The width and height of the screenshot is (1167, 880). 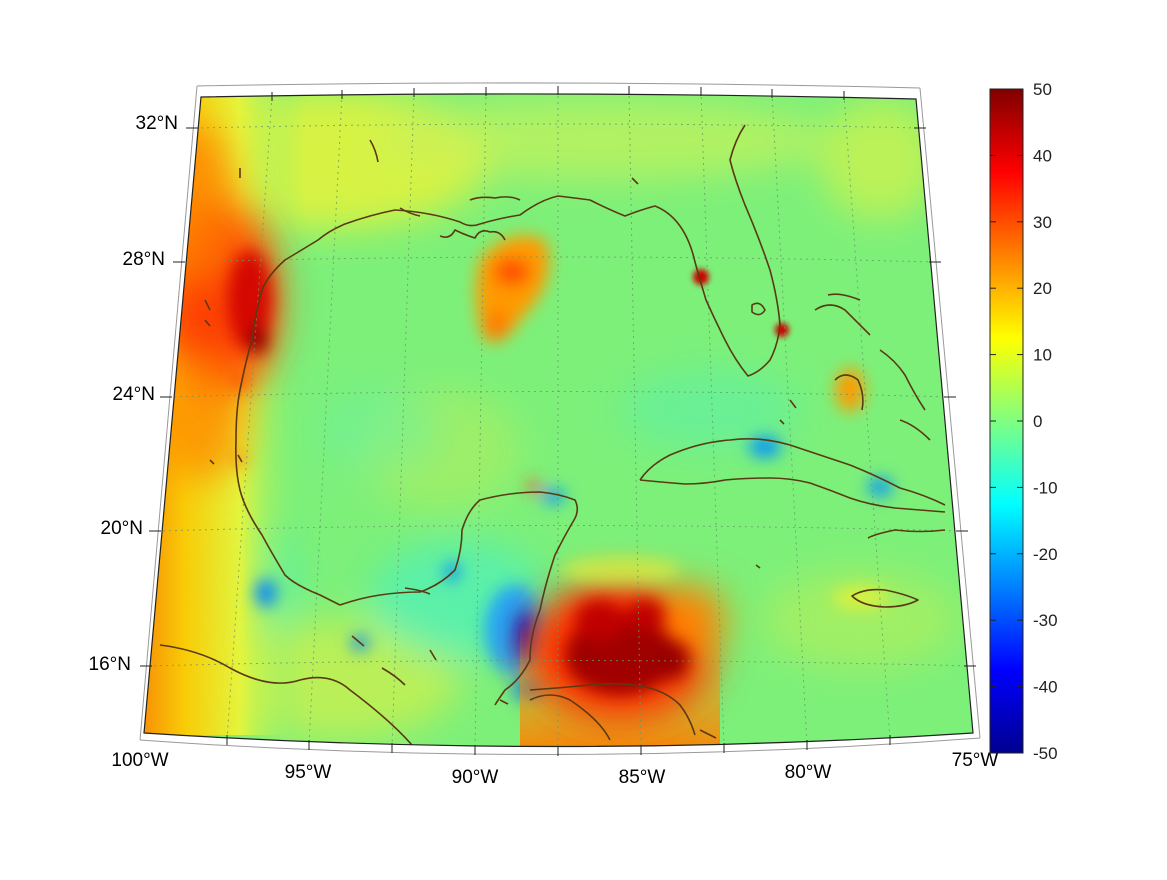 What do you see at coordinates (1023, 421) in the screenshot?
I see `colorbar: 50 40 30 20 10 0 -10 -20 -30 -40 -50` at bounding box center [1023, 421].